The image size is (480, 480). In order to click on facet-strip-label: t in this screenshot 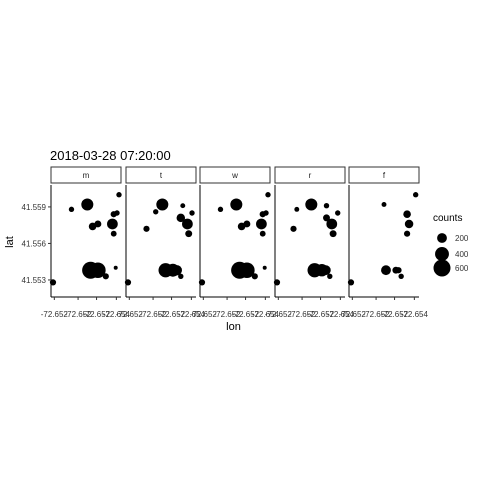, I will do `click(161, 175)`.